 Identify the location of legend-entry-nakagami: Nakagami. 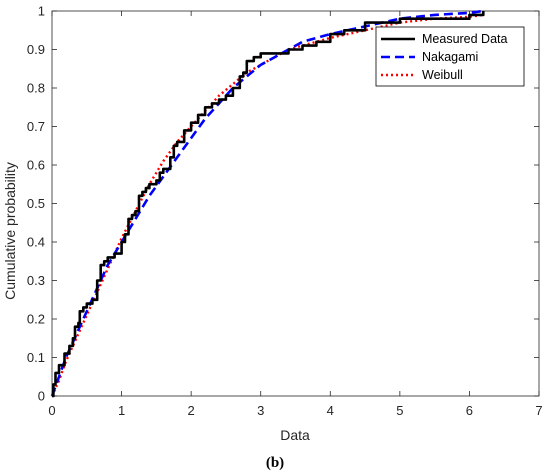
(429, 57).